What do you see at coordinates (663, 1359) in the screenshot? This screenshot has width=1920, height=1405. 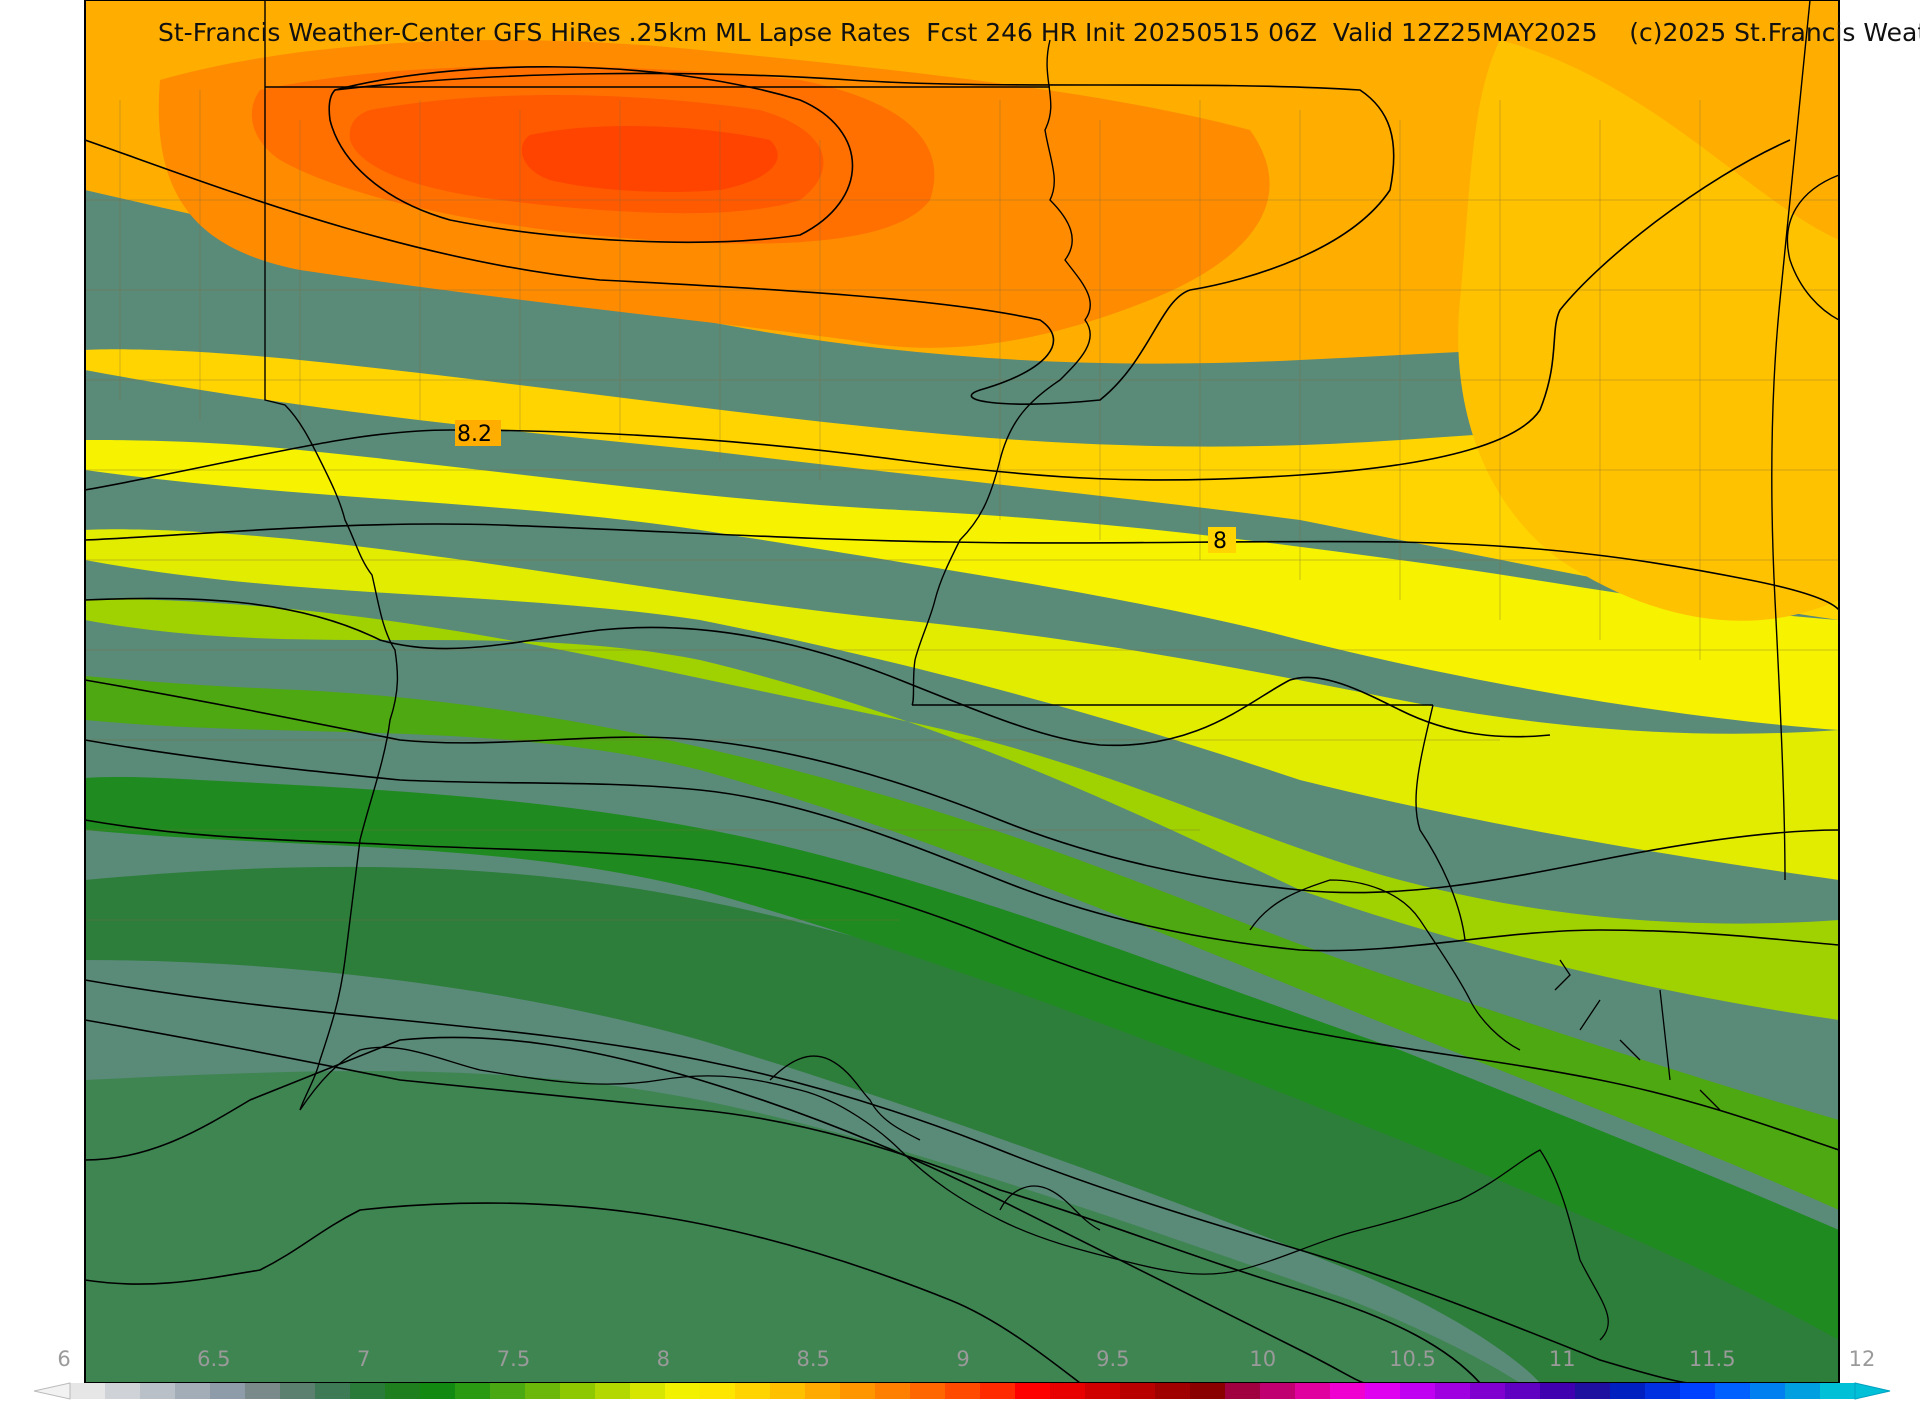 I see `colorbar-tick-label: 8` at bounding box center [663, 1359].